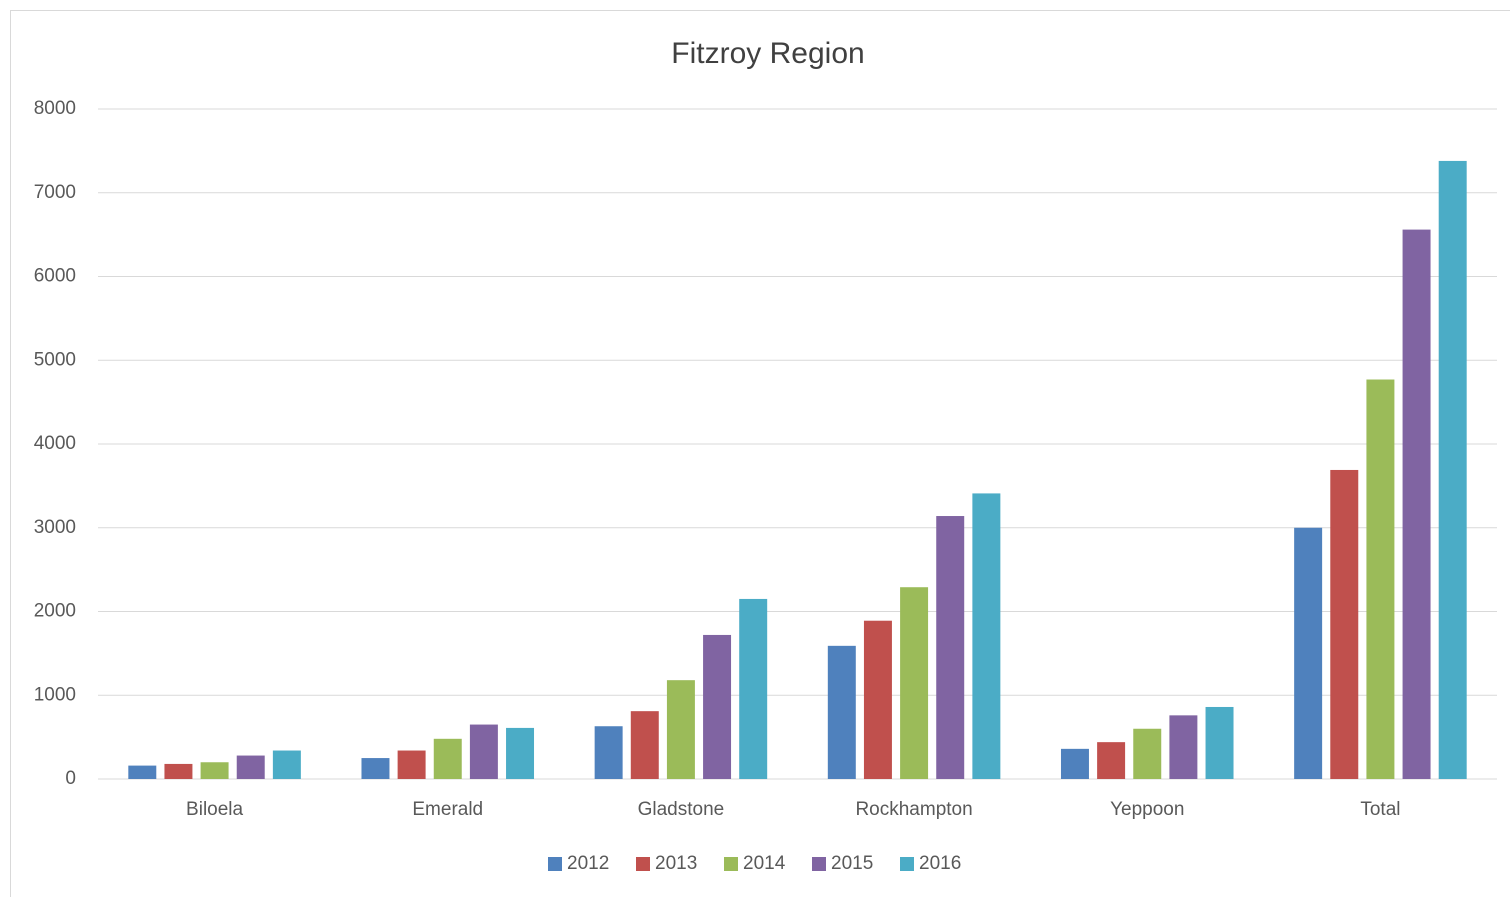 The width and height of the screenshot is (1510, 897). What do you see at coordinates (852, 863) in the screenshot?
I see `legend-label: 2015` at bounding box center [852, 863].